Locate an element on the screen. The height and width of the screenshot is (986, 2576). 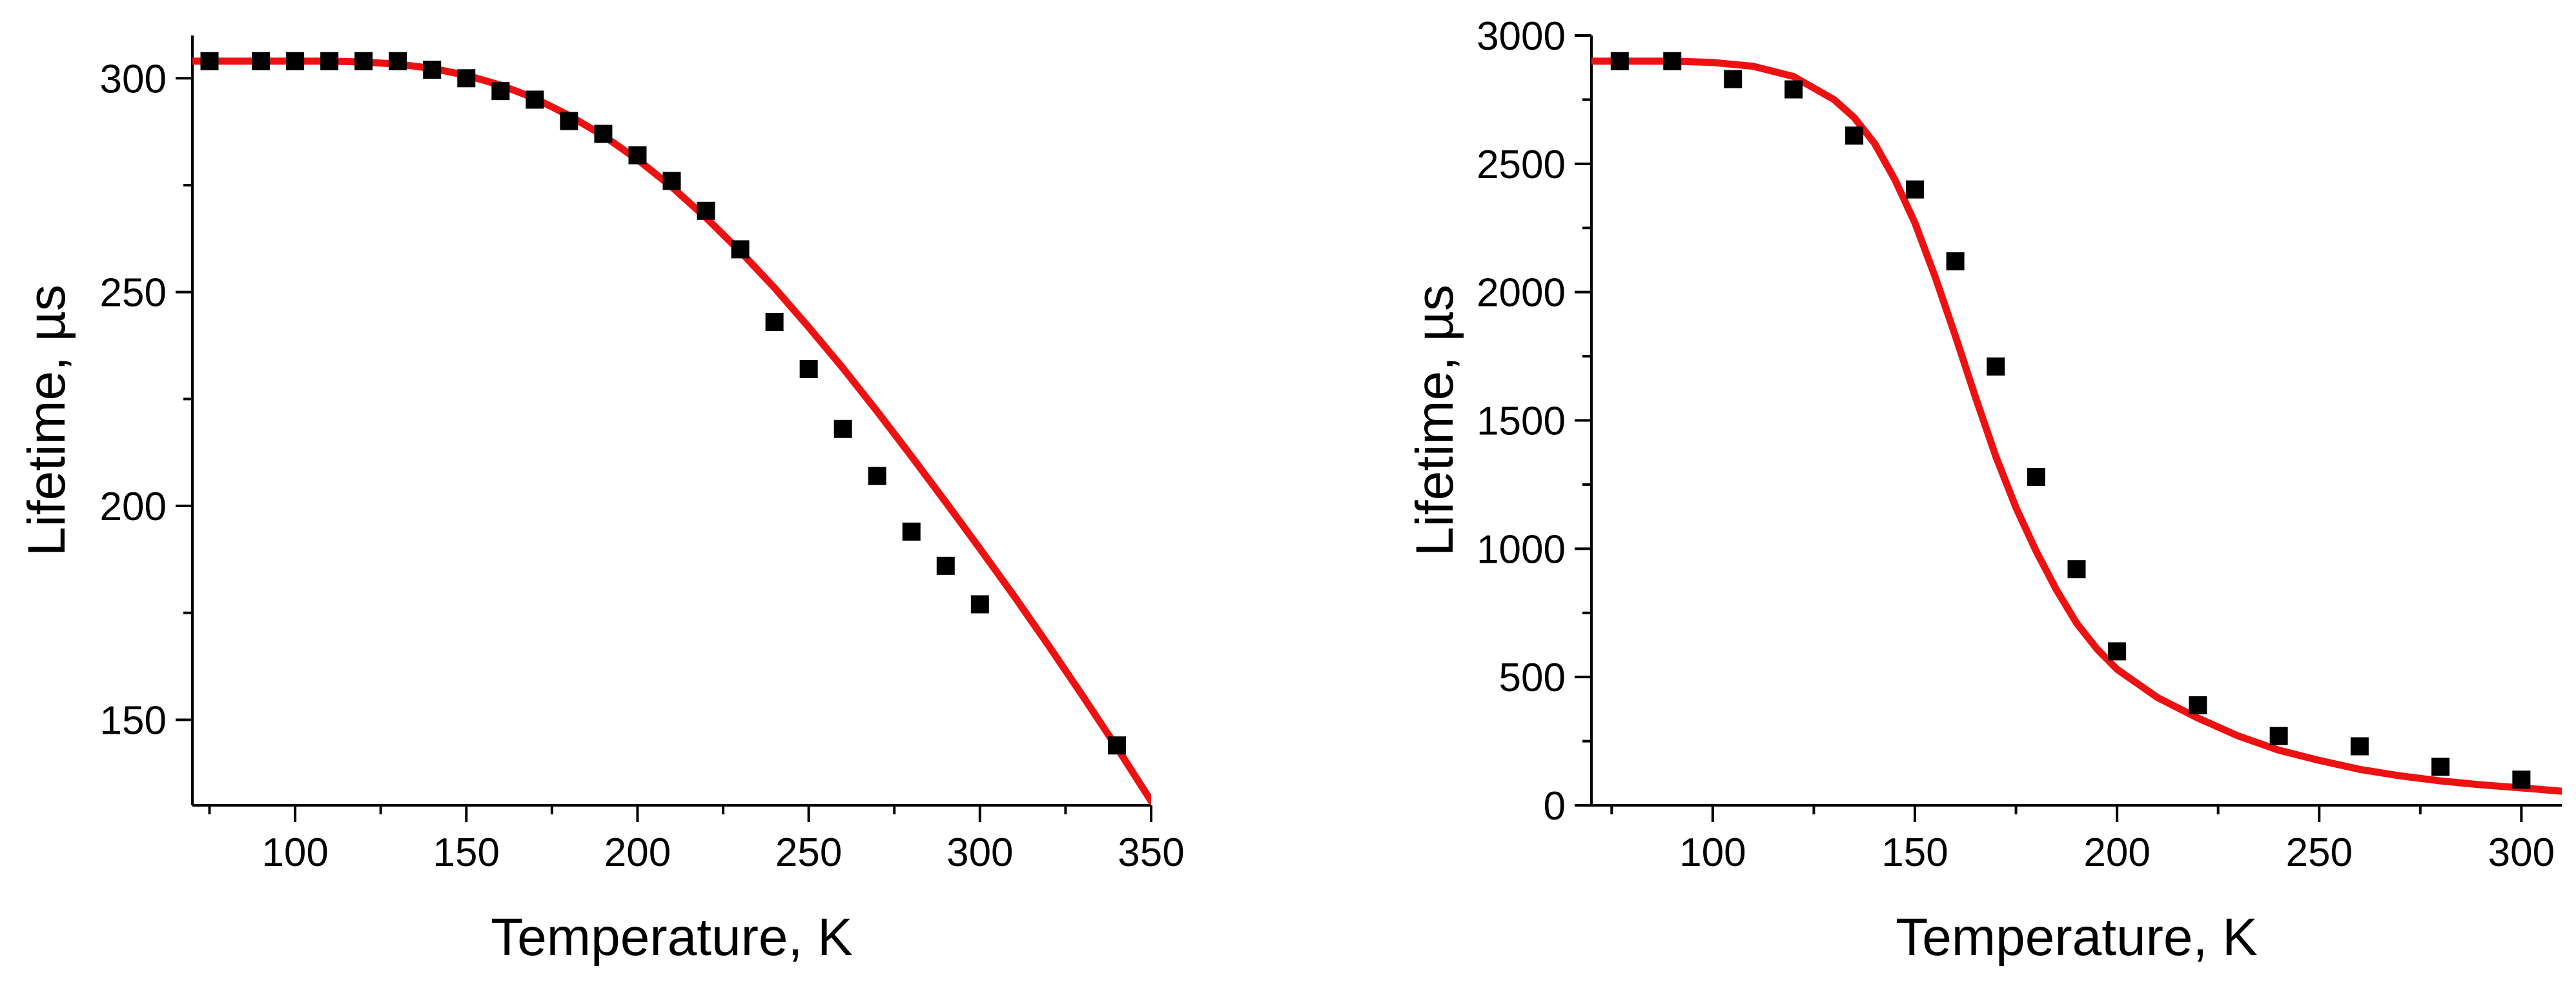
x-tick-label: 350 is located at coordinates (1151, 852).